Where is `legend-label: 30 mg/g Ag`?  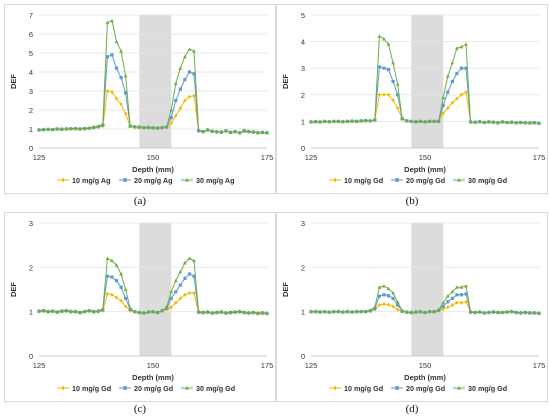
legend-label: 30 mg/g Ag is located at coordinates (215, 180).